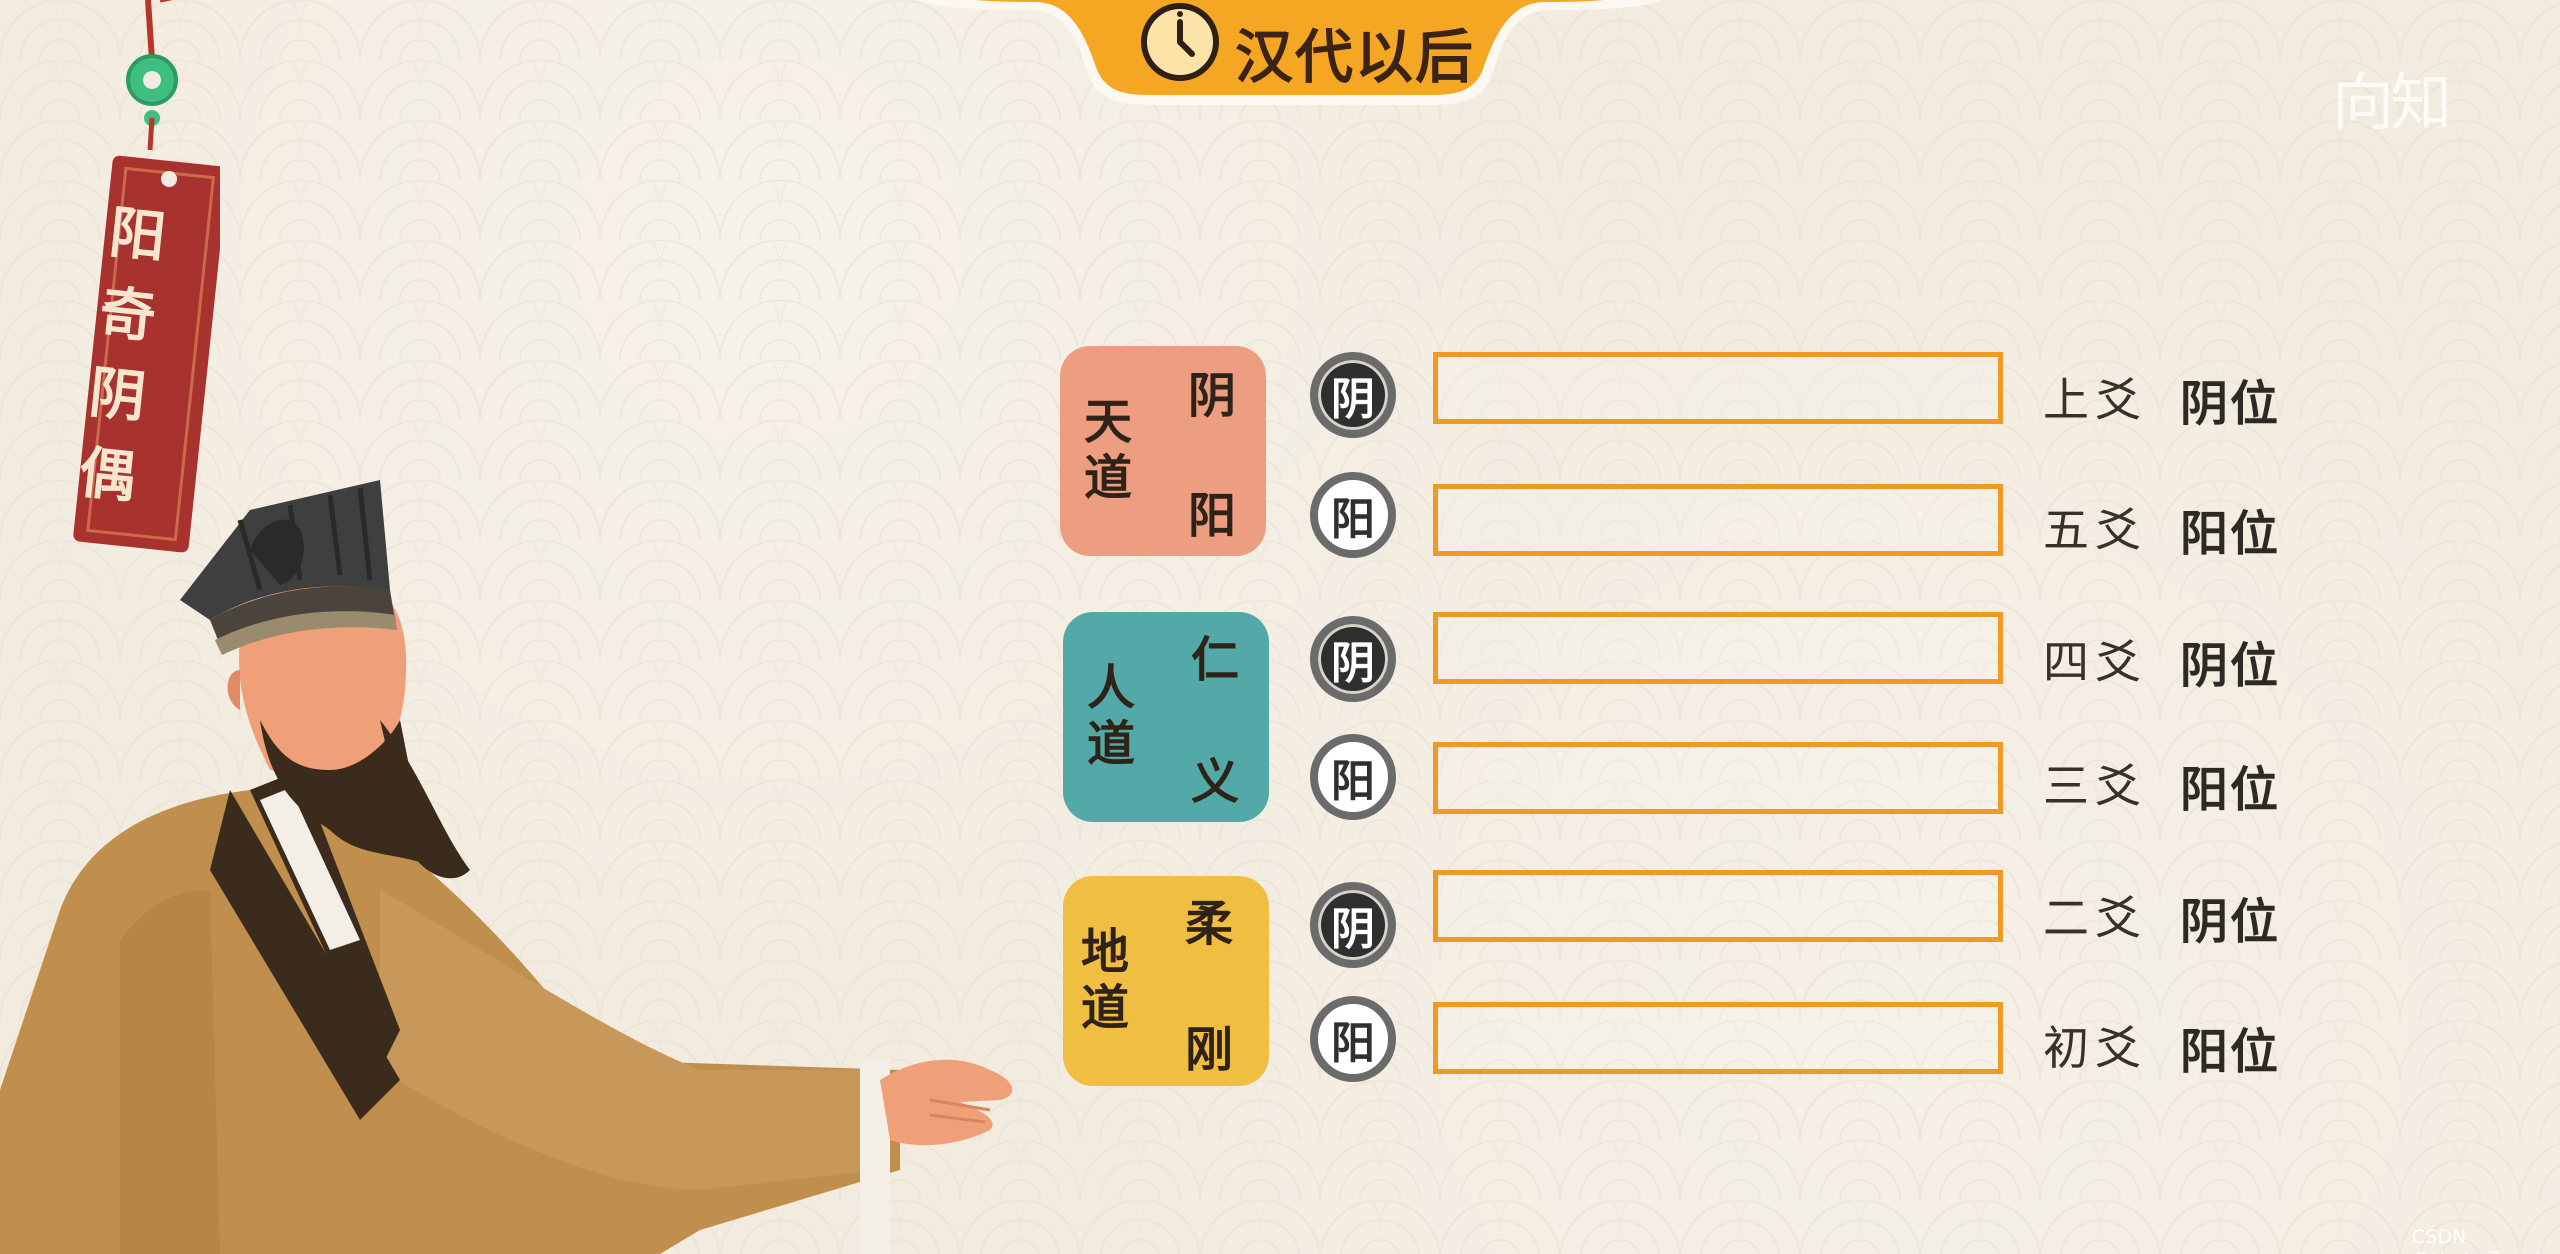 The width and height of the screenshot is (2560, 1254). I want to click on yao-label: 五爻, so click(2095, 530).